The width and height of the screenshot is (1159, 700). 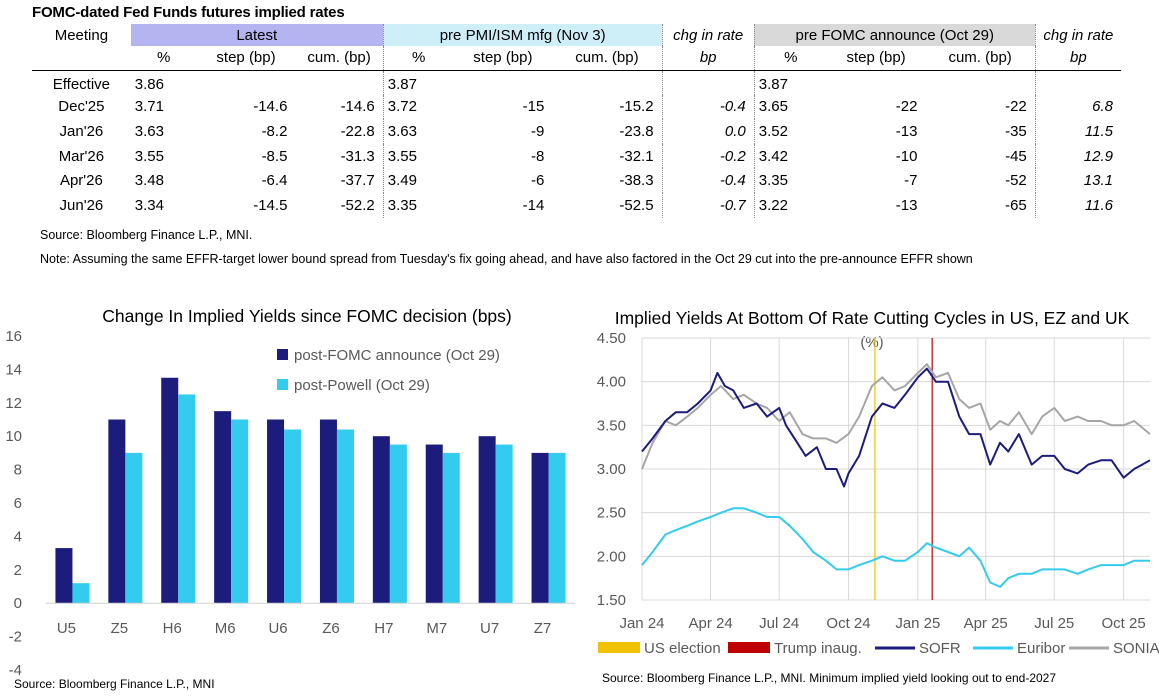 I want to click on table-cell: 3.34, so click(x=149, y=205).